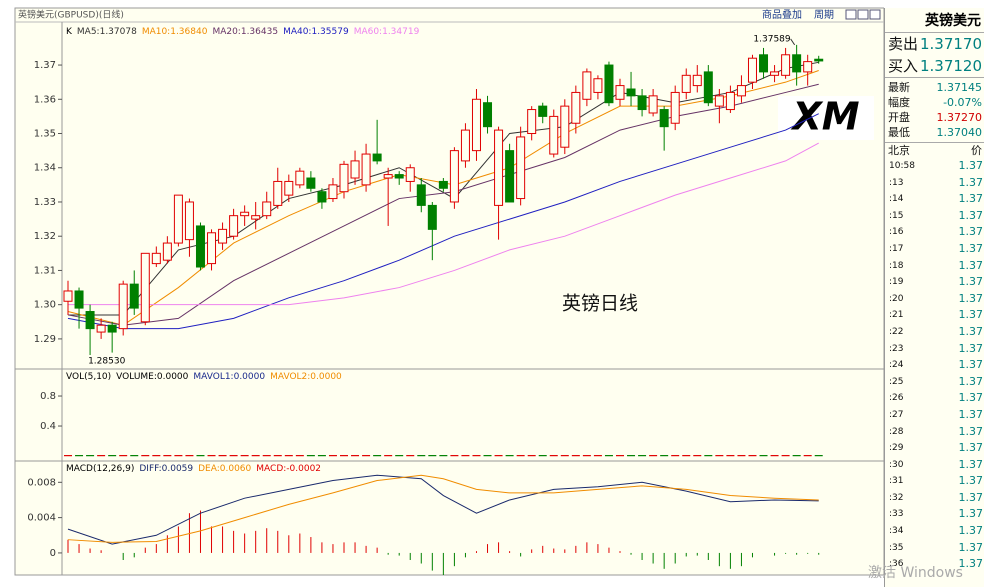 The image size is (984, 587). I want to click on cell: 10:58, so click(902, 166).